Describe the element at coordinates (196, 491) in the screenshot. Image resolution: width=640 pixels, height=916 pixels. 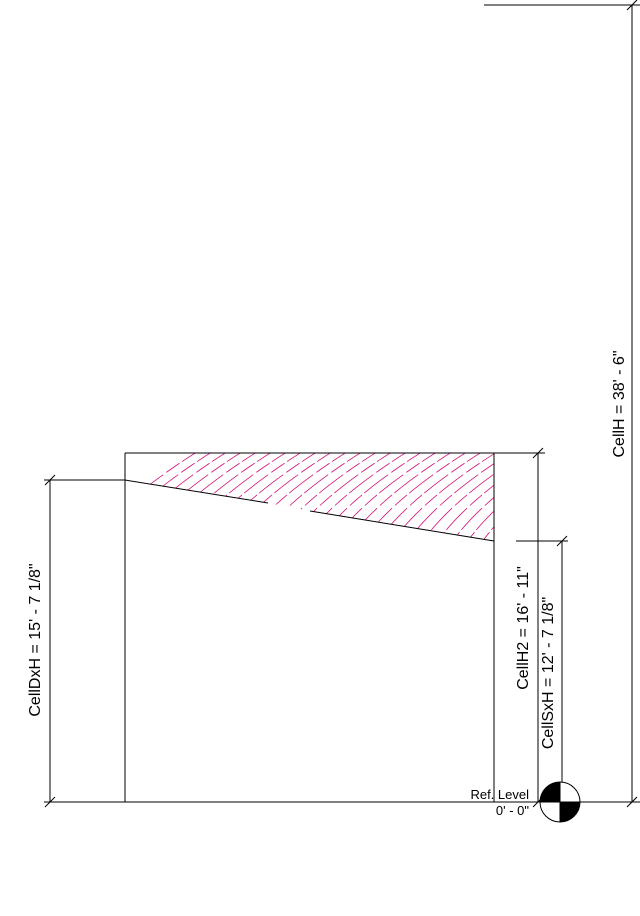
I see `sloped-ceiling-left` at that location.